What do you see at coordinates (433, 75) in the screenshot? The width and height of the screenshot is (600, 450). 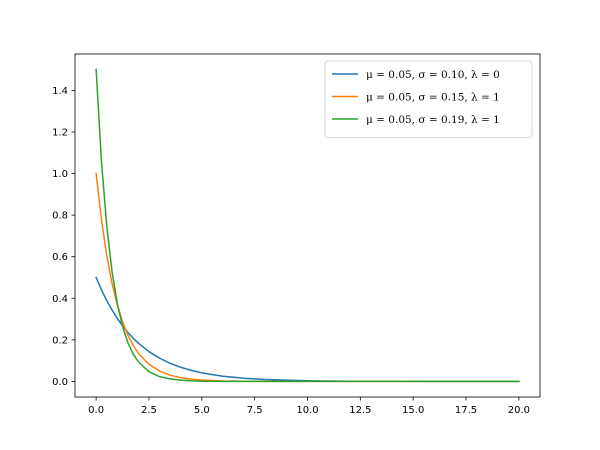 I see `legend-label-1: μ = 0.05, σ = 0.10, λ = 0` at bounding box center [433, 75].